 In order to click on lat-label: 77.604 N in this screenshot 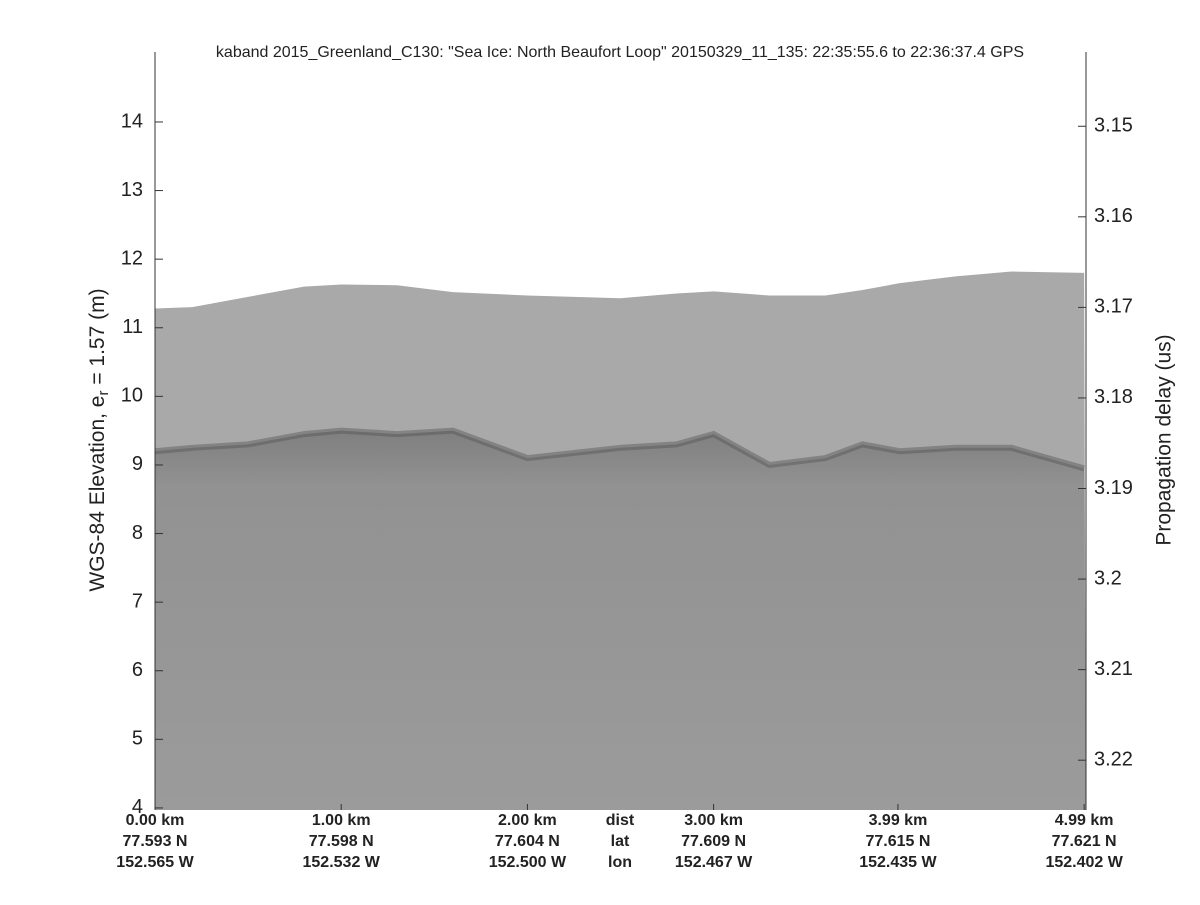, I will do `click(527, 841)`.